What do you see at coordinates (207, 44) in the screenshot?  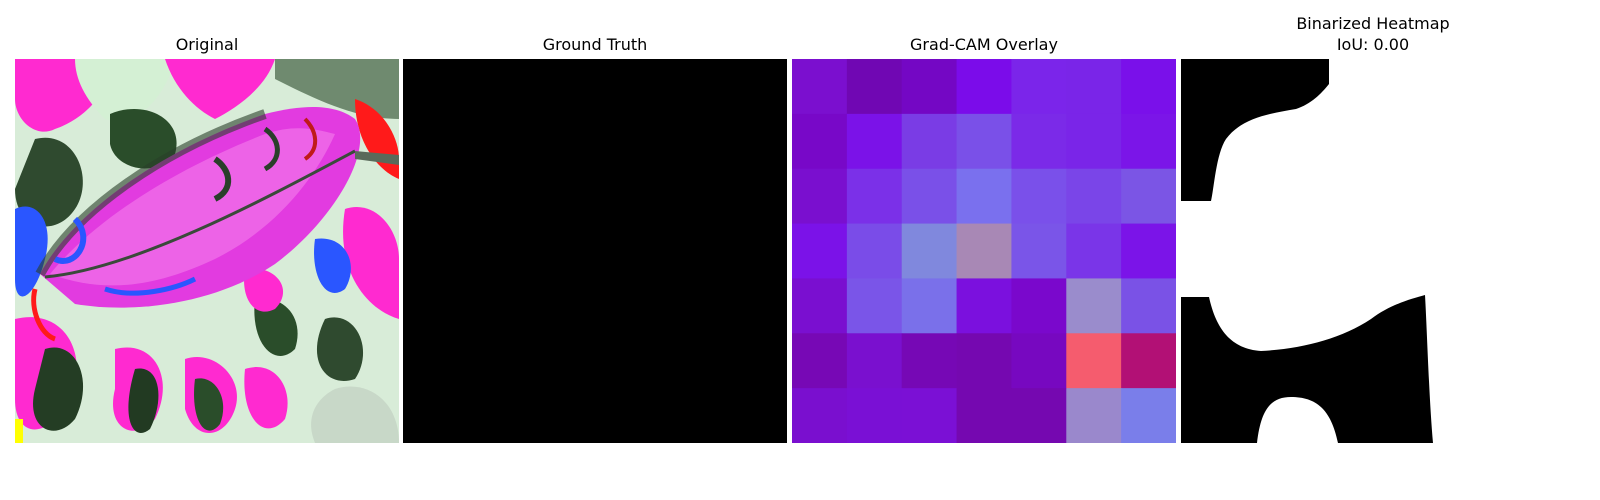 I see `panel-title: Original` at bounding box center [207, 44].